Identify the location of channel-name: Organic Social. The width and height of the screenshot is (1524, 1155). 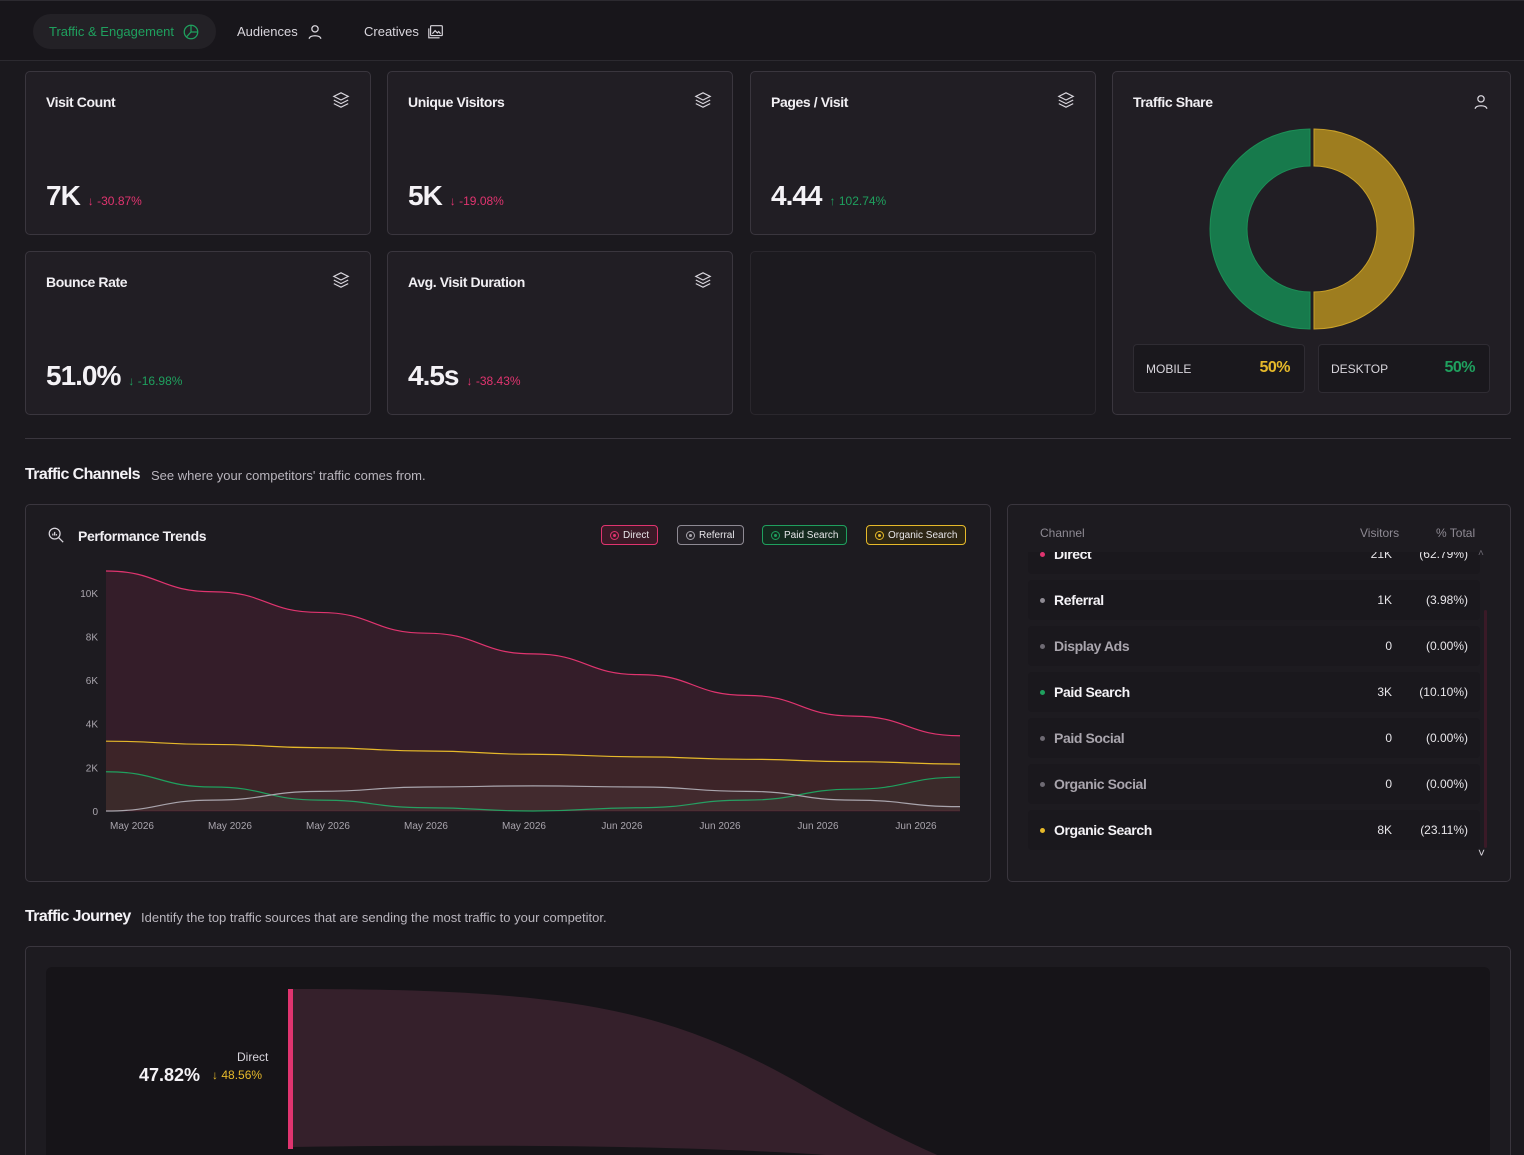
(1100, 784).